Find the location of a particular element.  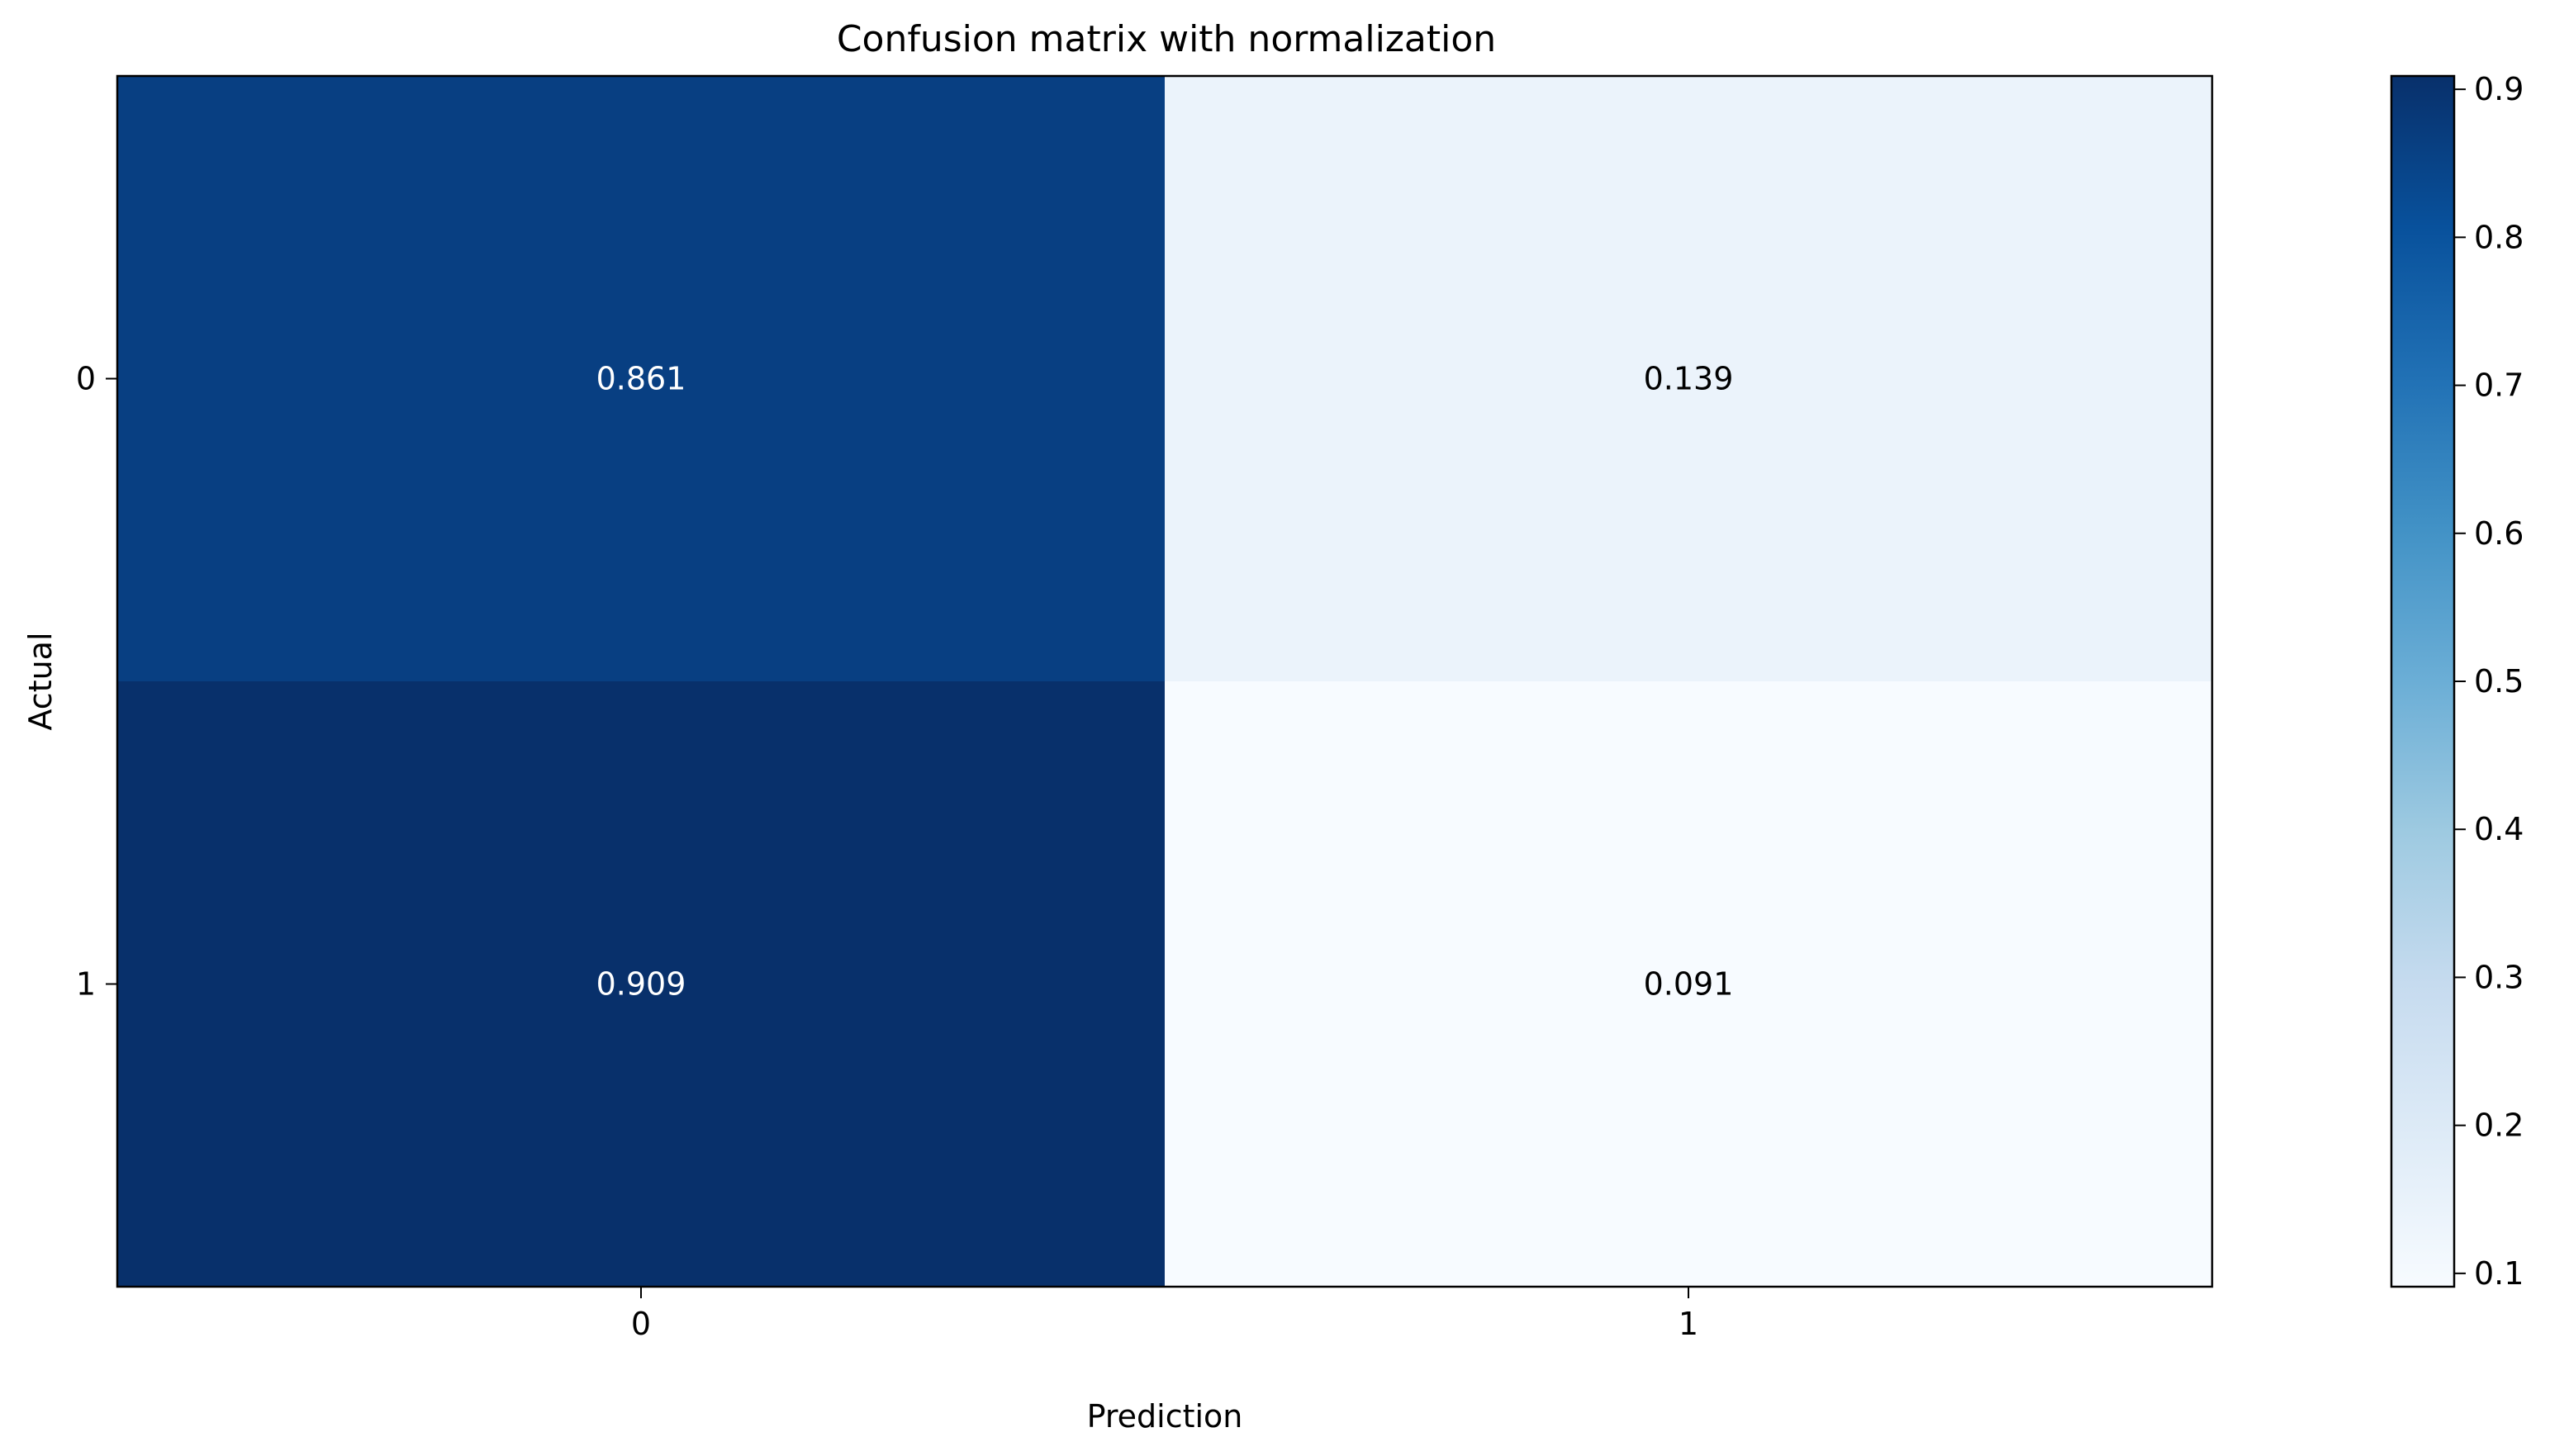

x-tick-label: 1 is located at coordinates (1689, 1324).